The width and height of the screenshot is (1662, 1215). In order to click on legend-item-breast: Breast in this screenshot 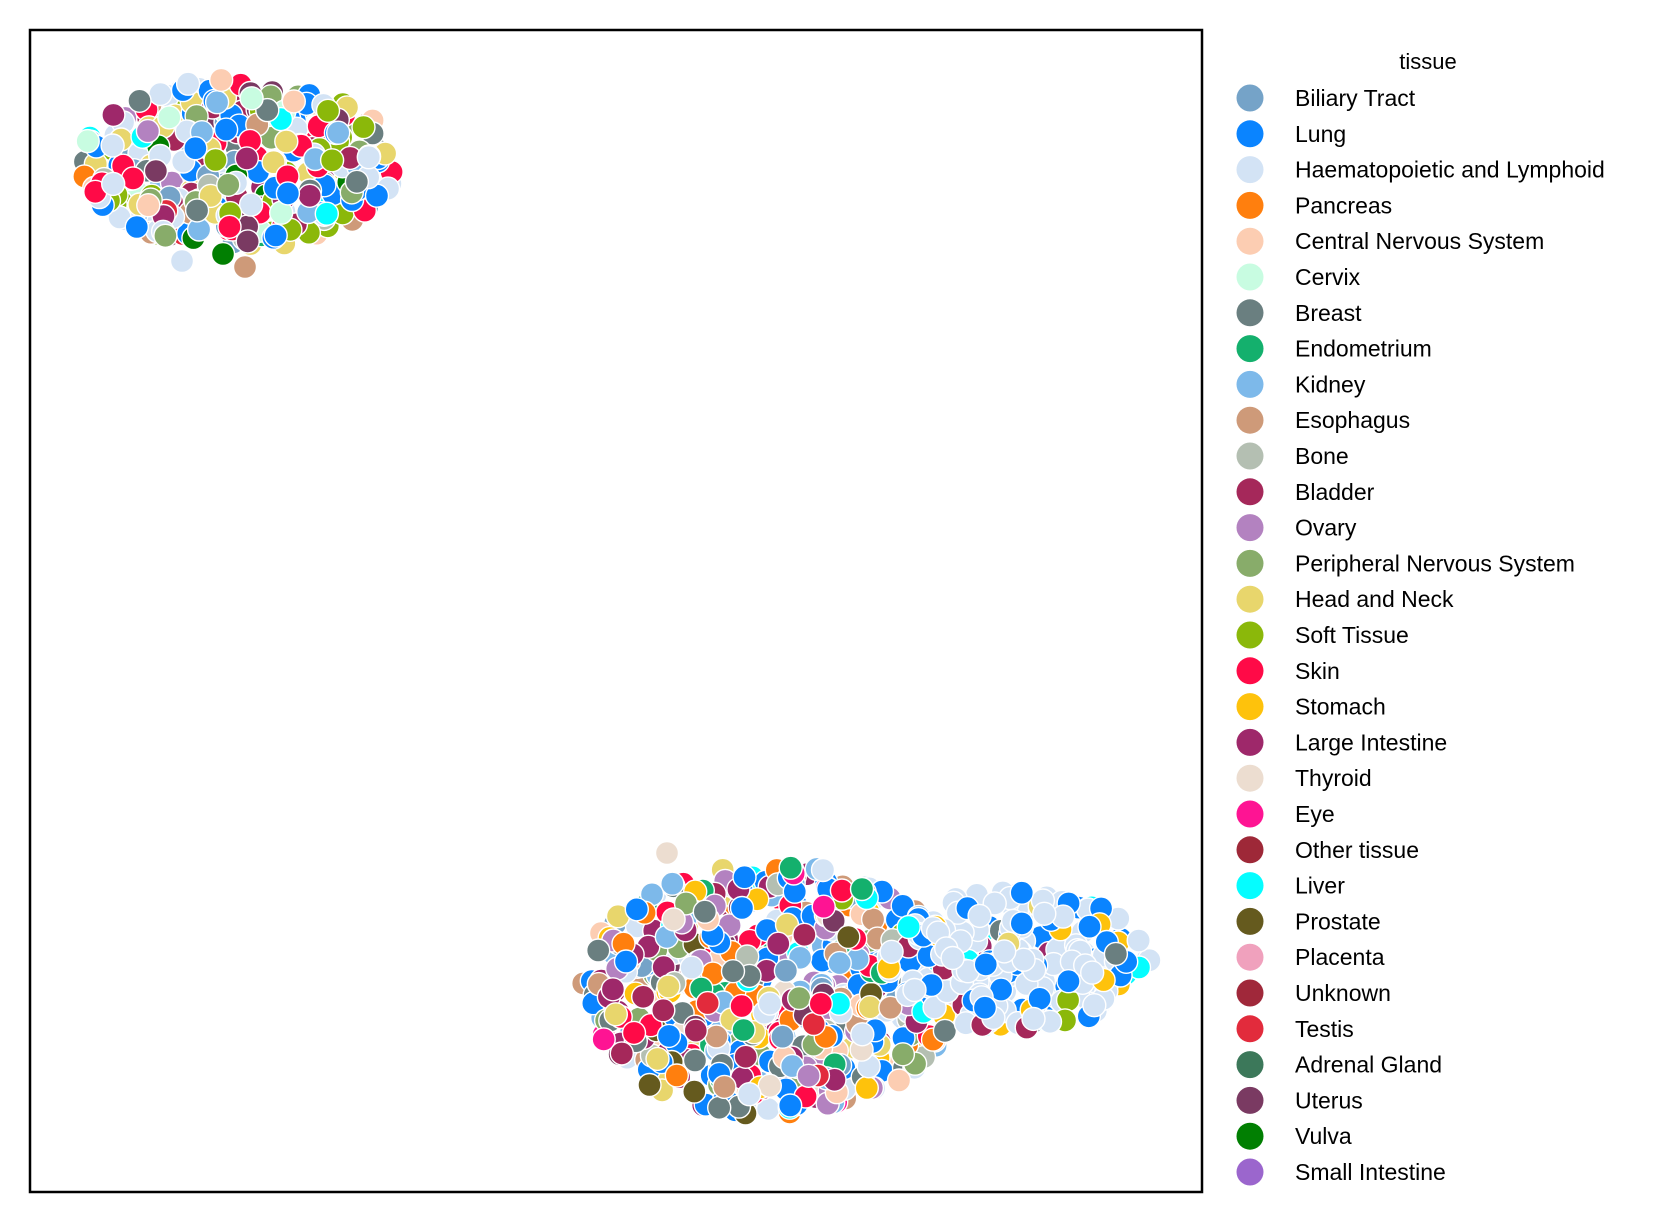, I will do `click(1299, 313)`.